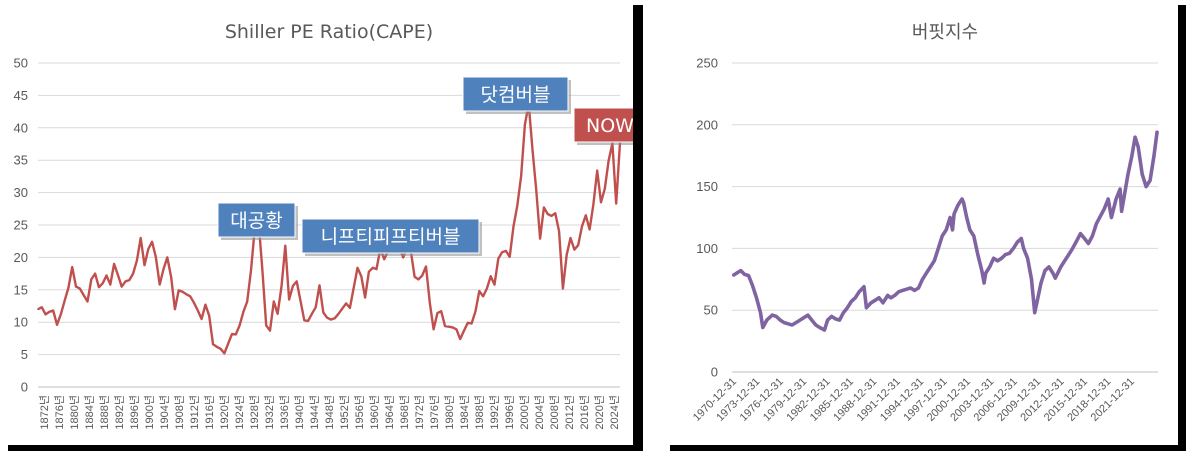  What do you see at coordinates (194, 412) in the screenshot?
I see `x-tick-label: 1912년` at bounding box center [194, 412].